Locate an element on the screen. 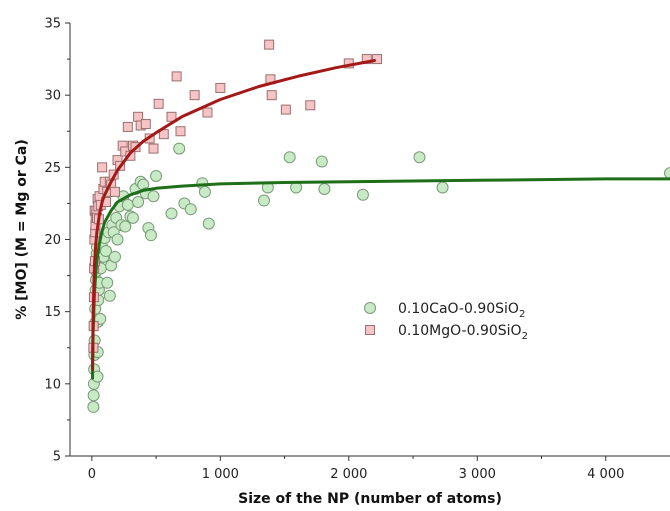  x-tick-label: 3 000 is located at coordinates (477, 474).